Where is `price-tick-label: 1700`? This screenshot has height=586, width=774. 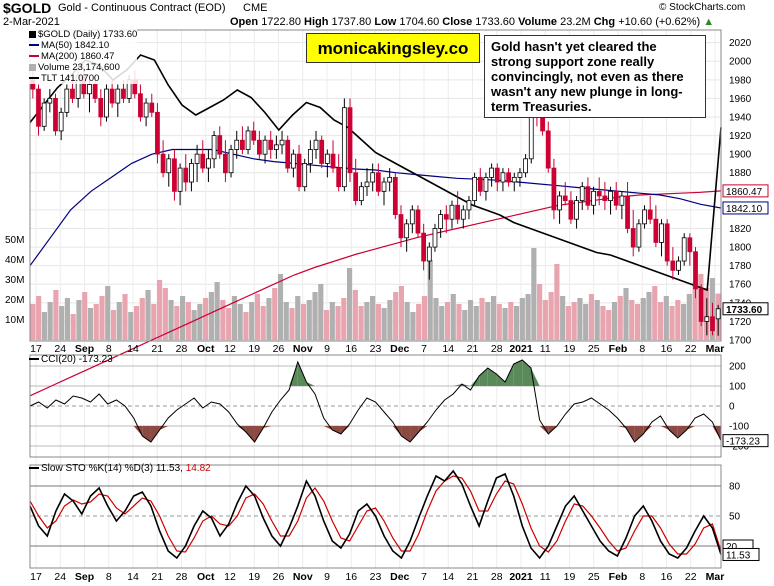 price-tick-label: 1700 is located at coordinates (740, 341).